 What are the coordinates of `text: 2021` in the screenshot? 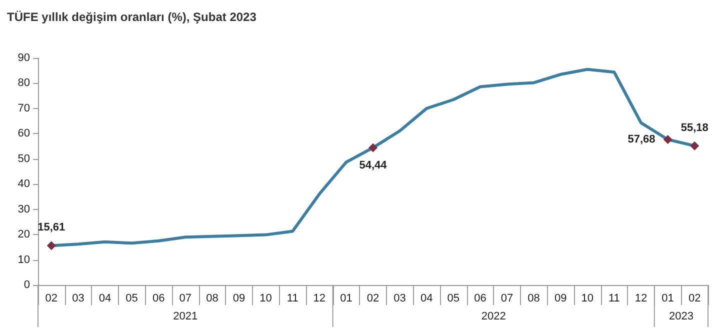 It's located at (185, 316).